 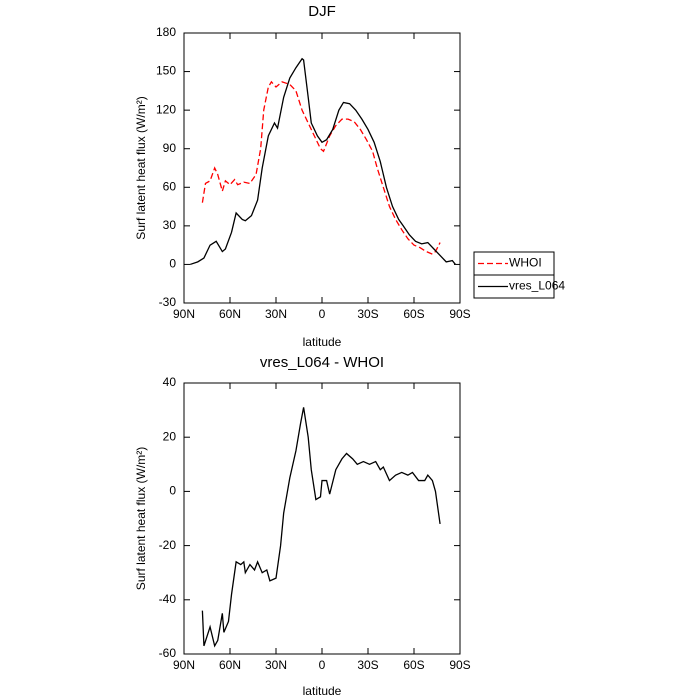 I want to click on y-tick-label: -60, so click(x=168, y=653).